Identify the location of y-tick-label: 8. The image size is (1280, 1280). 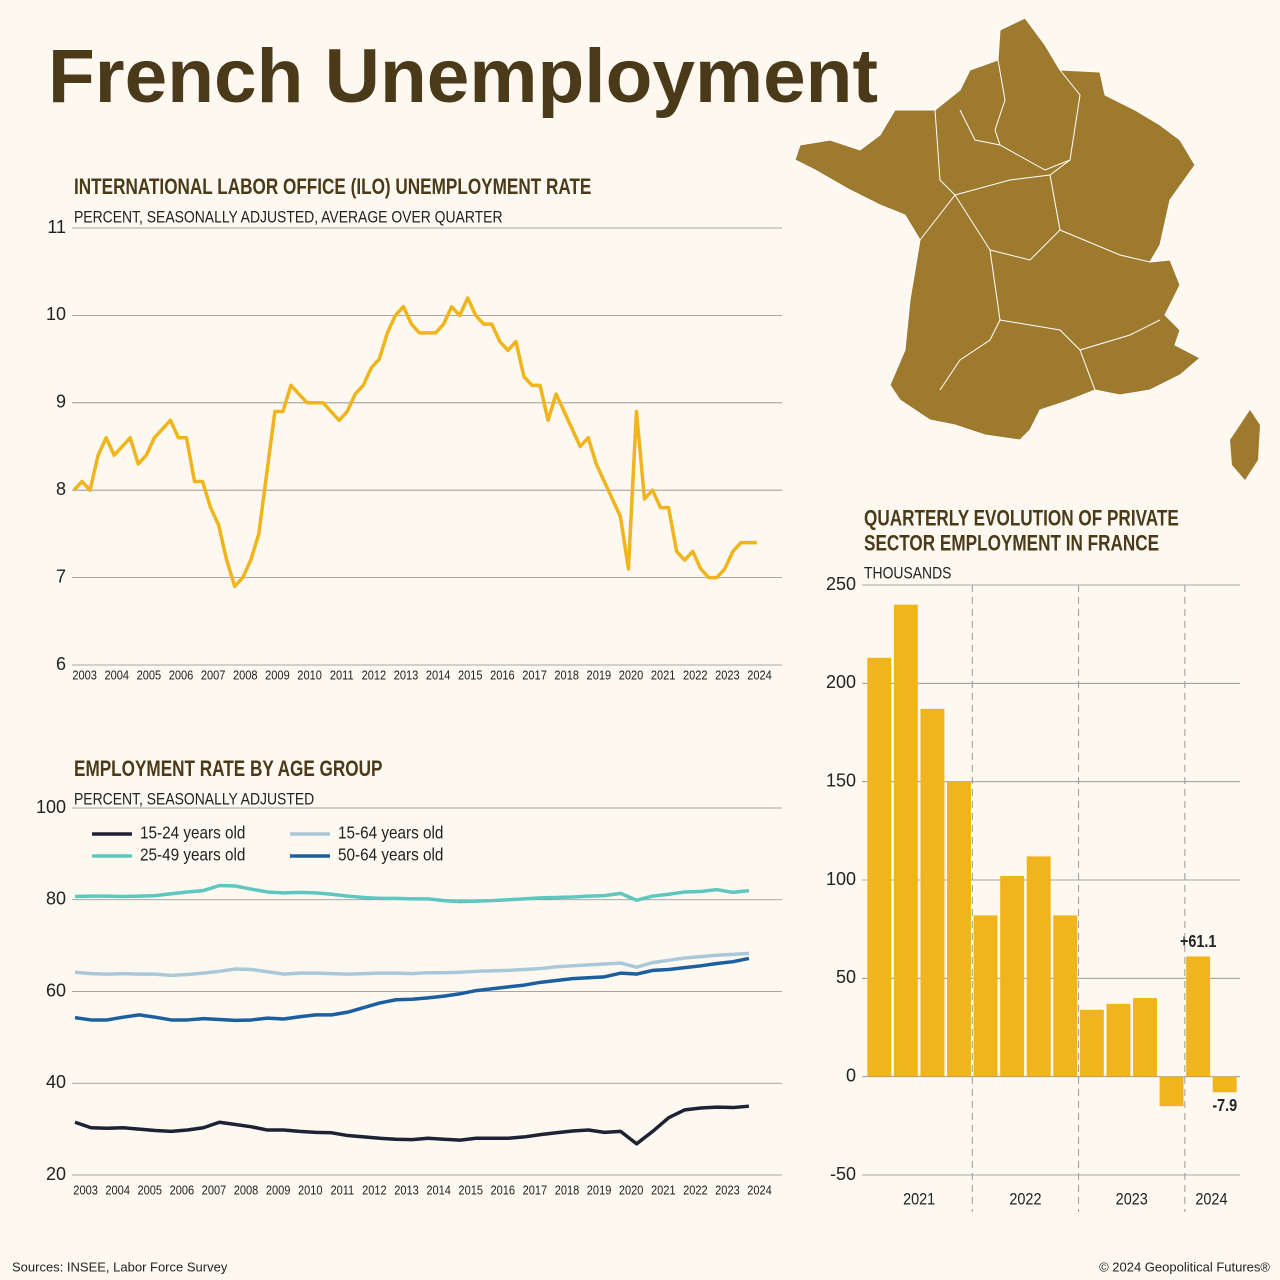
(61, 489).